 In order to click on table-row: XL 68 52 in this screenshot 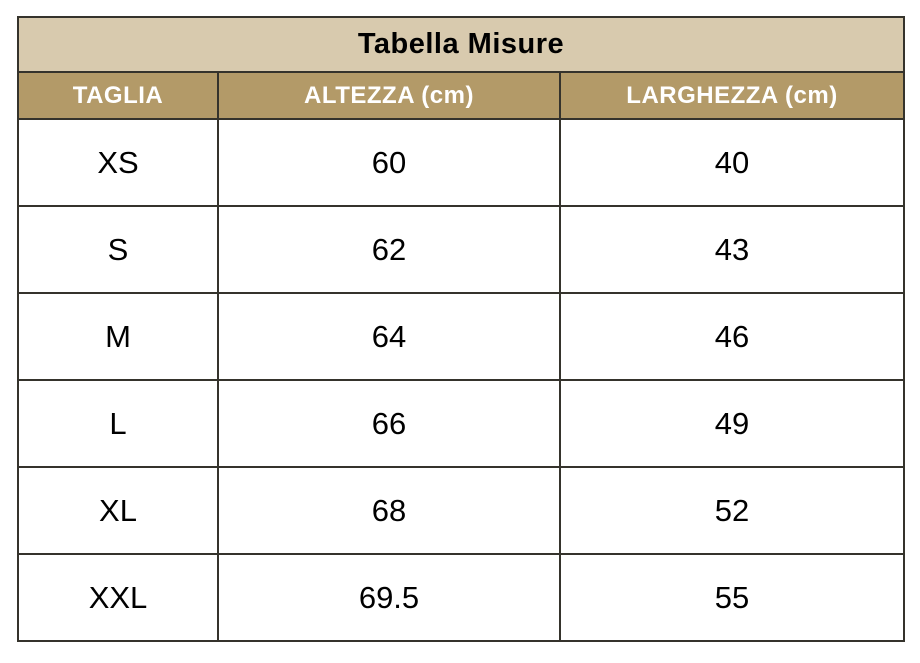, I will do `click(461, 510)`.